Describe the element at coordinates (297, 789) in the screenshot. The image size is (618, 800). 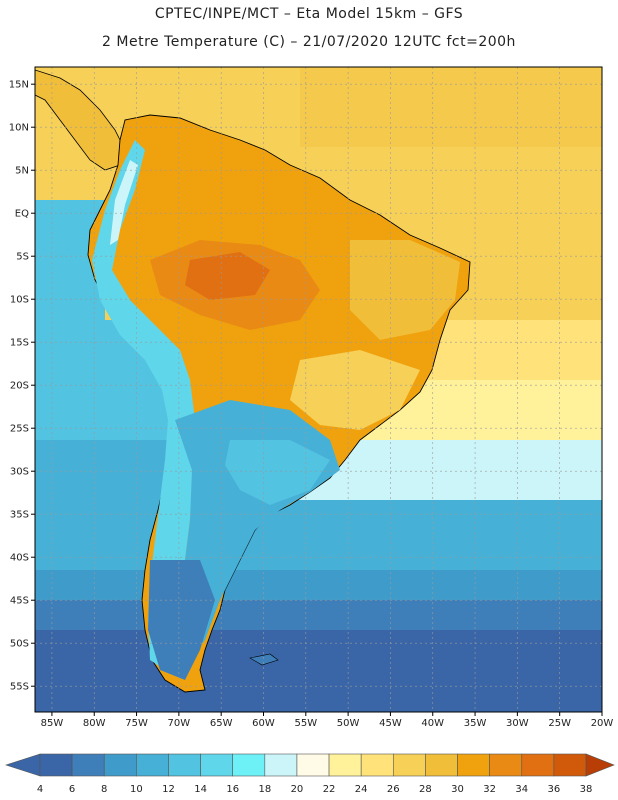
I see `colorbar-label: 20` at that location.